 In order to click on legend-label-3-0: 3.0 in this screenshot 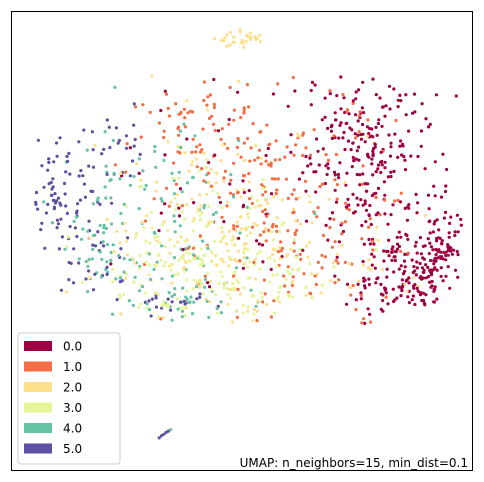, I will do `click(72, 408)`.